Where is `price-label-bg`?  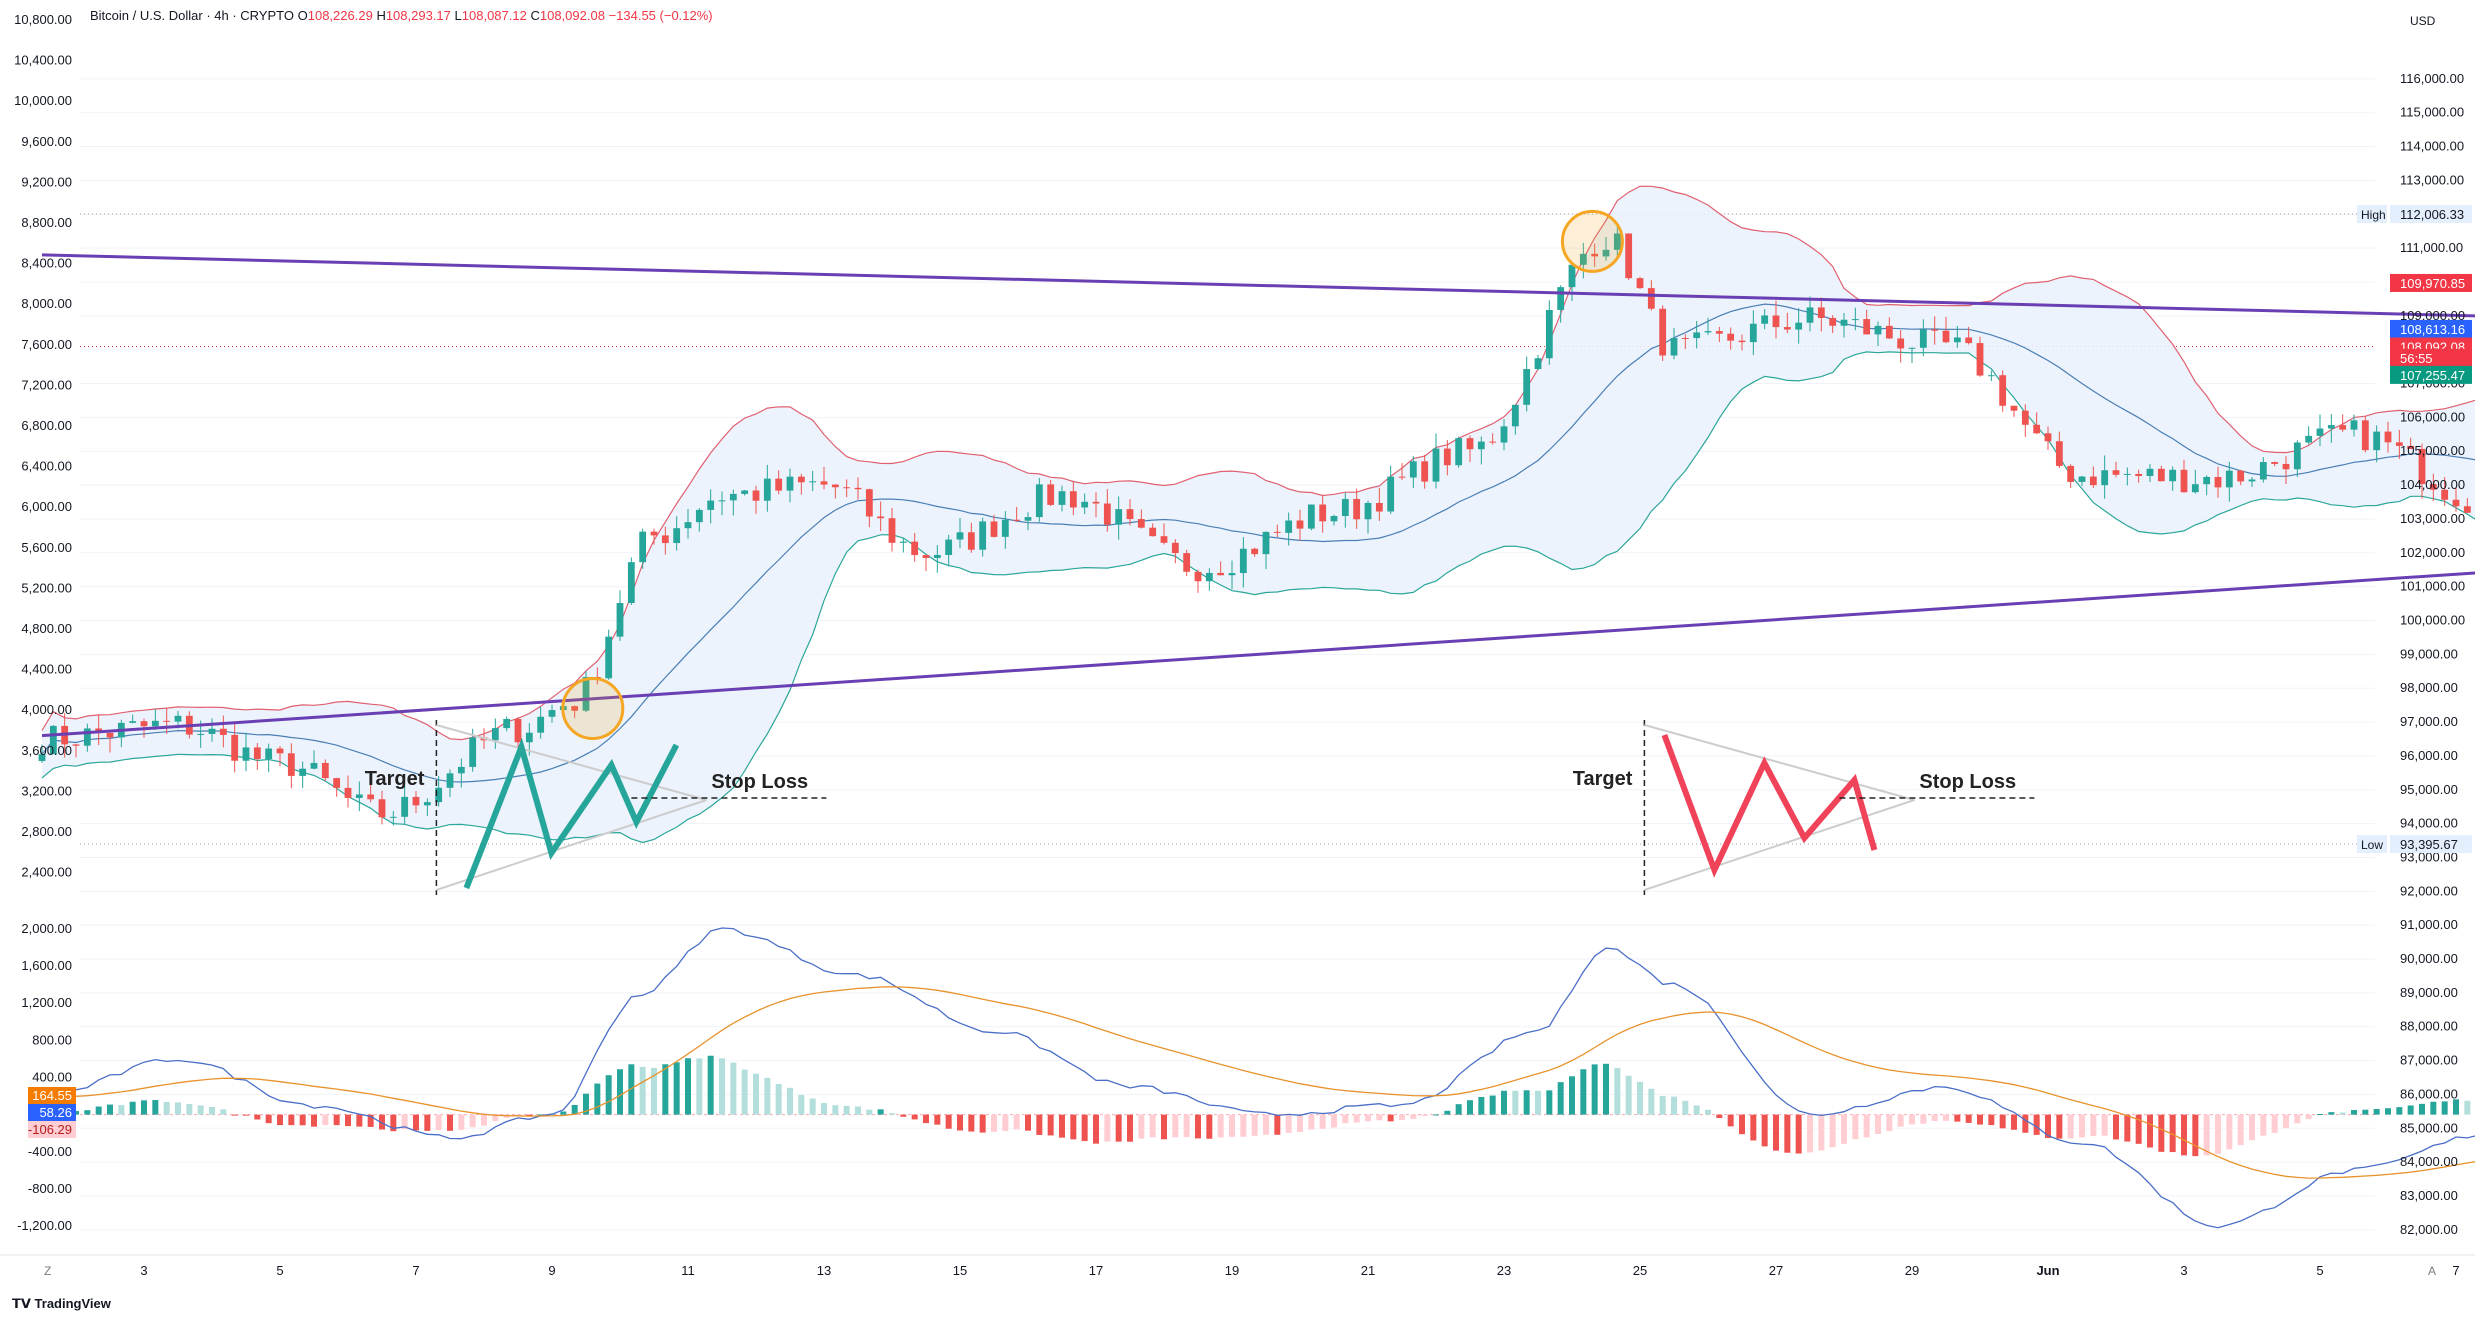 price-label-bg is located at coordinates (2431, 282).